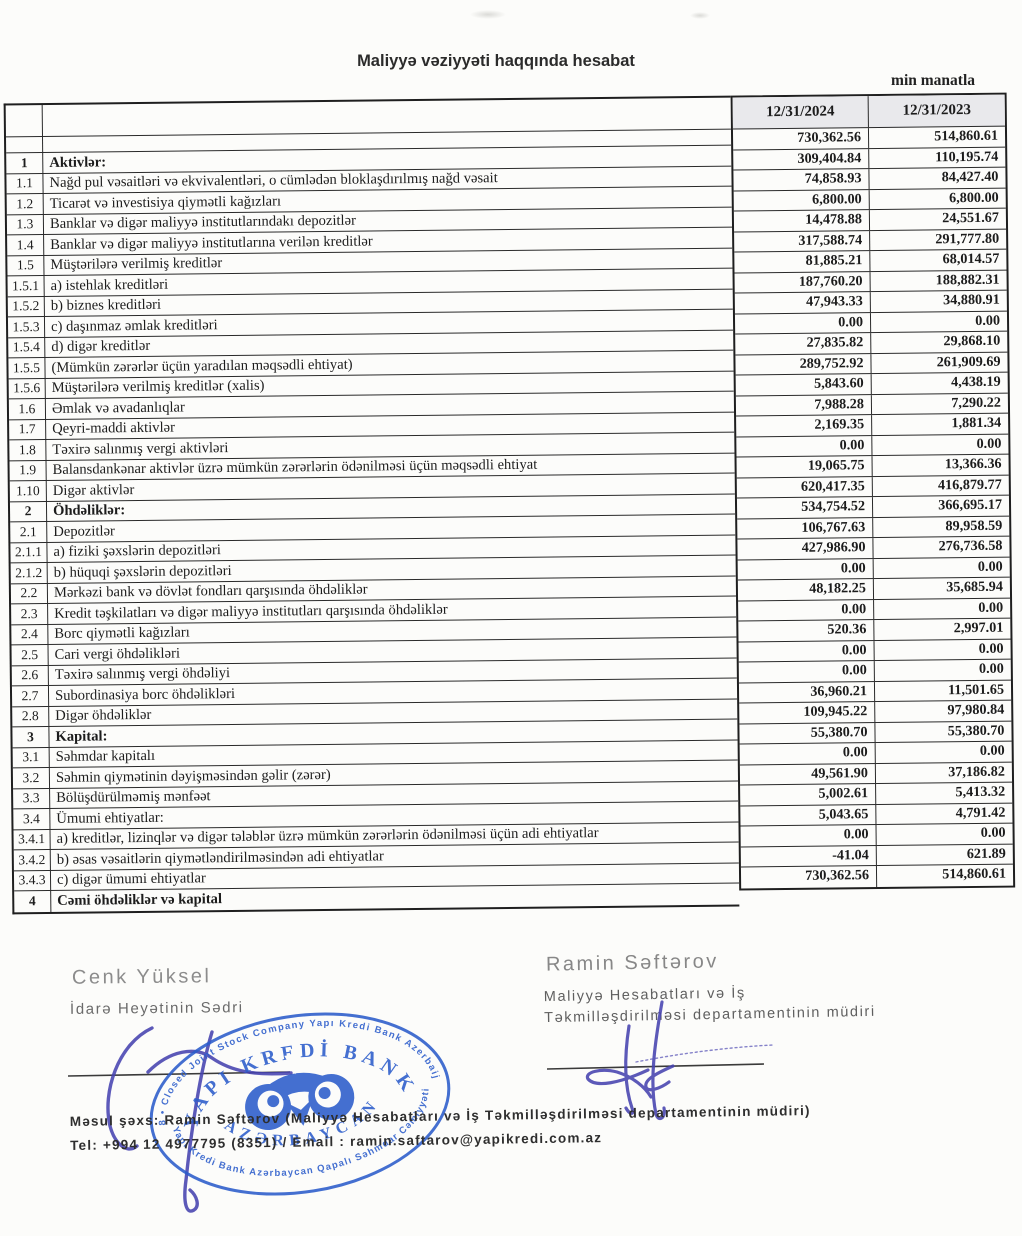 This screenshot has height=1236, width=1022. Describe the element at coordinates (644, 995) in the screenshot. I see `signatory-right-title-line1: Maliyyə Hesabatları və İş` at that location.